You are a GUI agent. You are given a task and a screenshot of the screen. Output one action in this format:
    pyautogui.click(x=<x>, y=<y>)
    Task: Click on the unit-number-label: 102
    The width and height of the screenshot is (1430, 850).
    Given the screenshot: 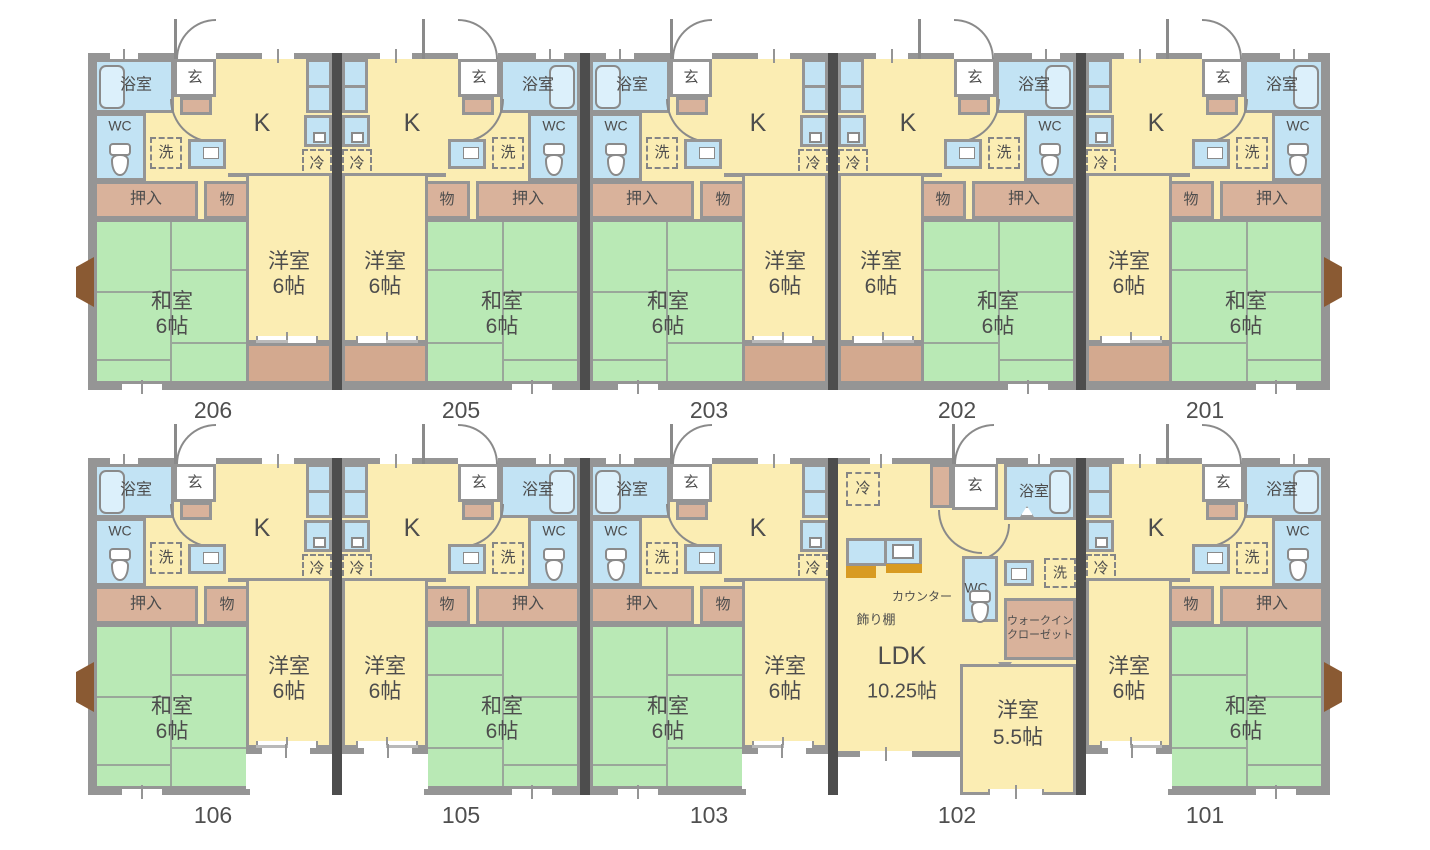 What is the action you would take?
    pyautogui.click(x=957, y=815)
    